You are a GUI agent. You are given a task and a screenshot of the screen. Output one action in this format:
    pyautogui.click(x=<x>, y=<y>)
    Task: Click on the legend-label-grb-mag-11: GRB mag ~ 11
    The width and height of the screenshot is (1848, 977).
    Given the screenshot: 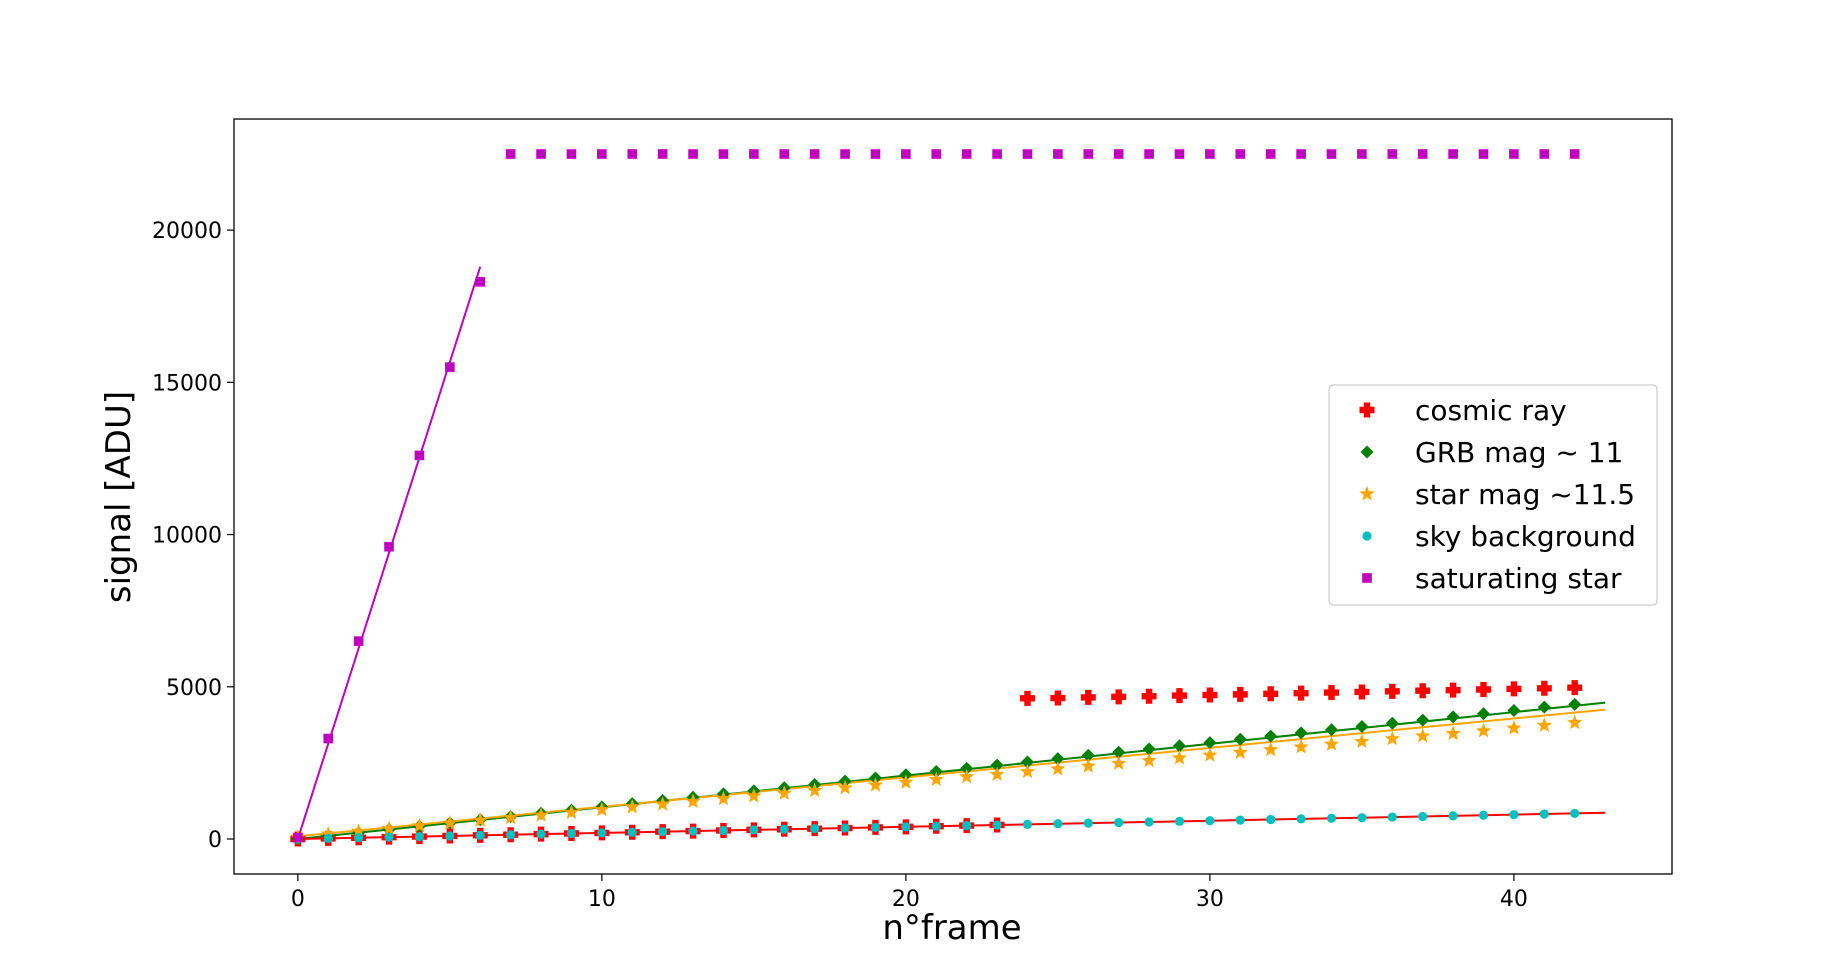 What is the action you would take?
    pyautogui.click(x=1519, y=452)
    